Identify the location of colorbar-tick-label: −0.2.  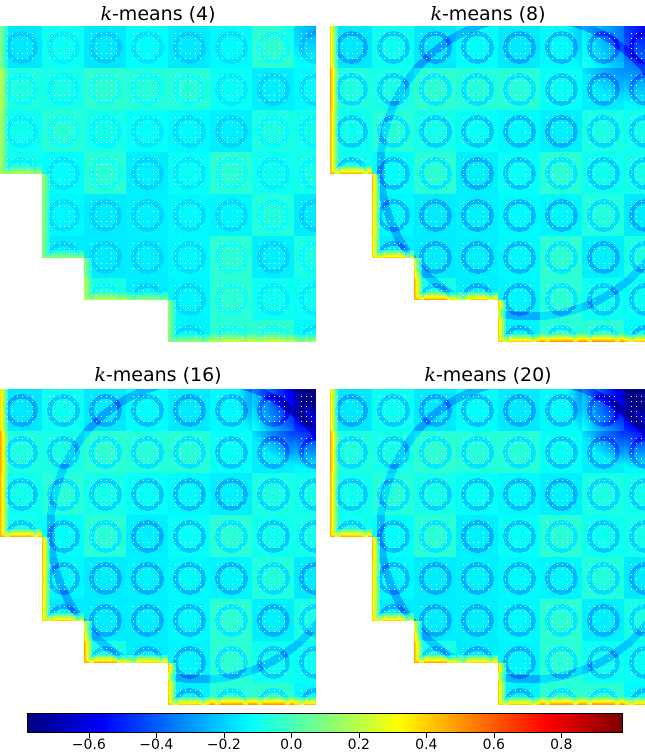
(223, 745).